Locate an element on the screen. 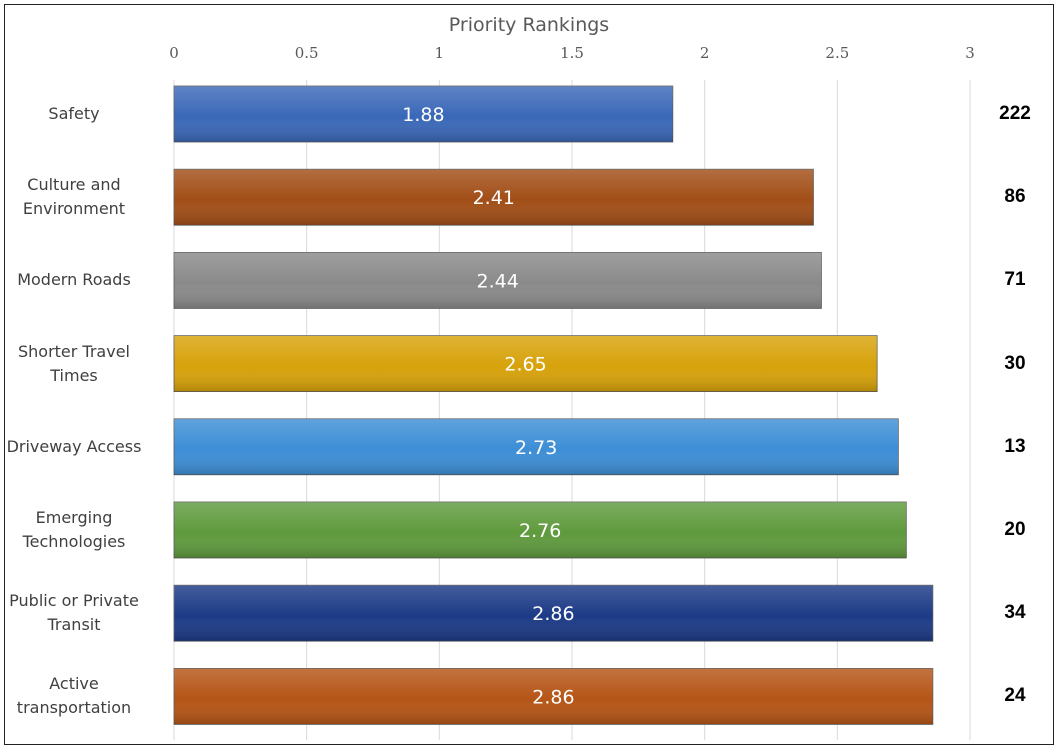  x-tick-label: 2 is located at coordinates (704, 53).